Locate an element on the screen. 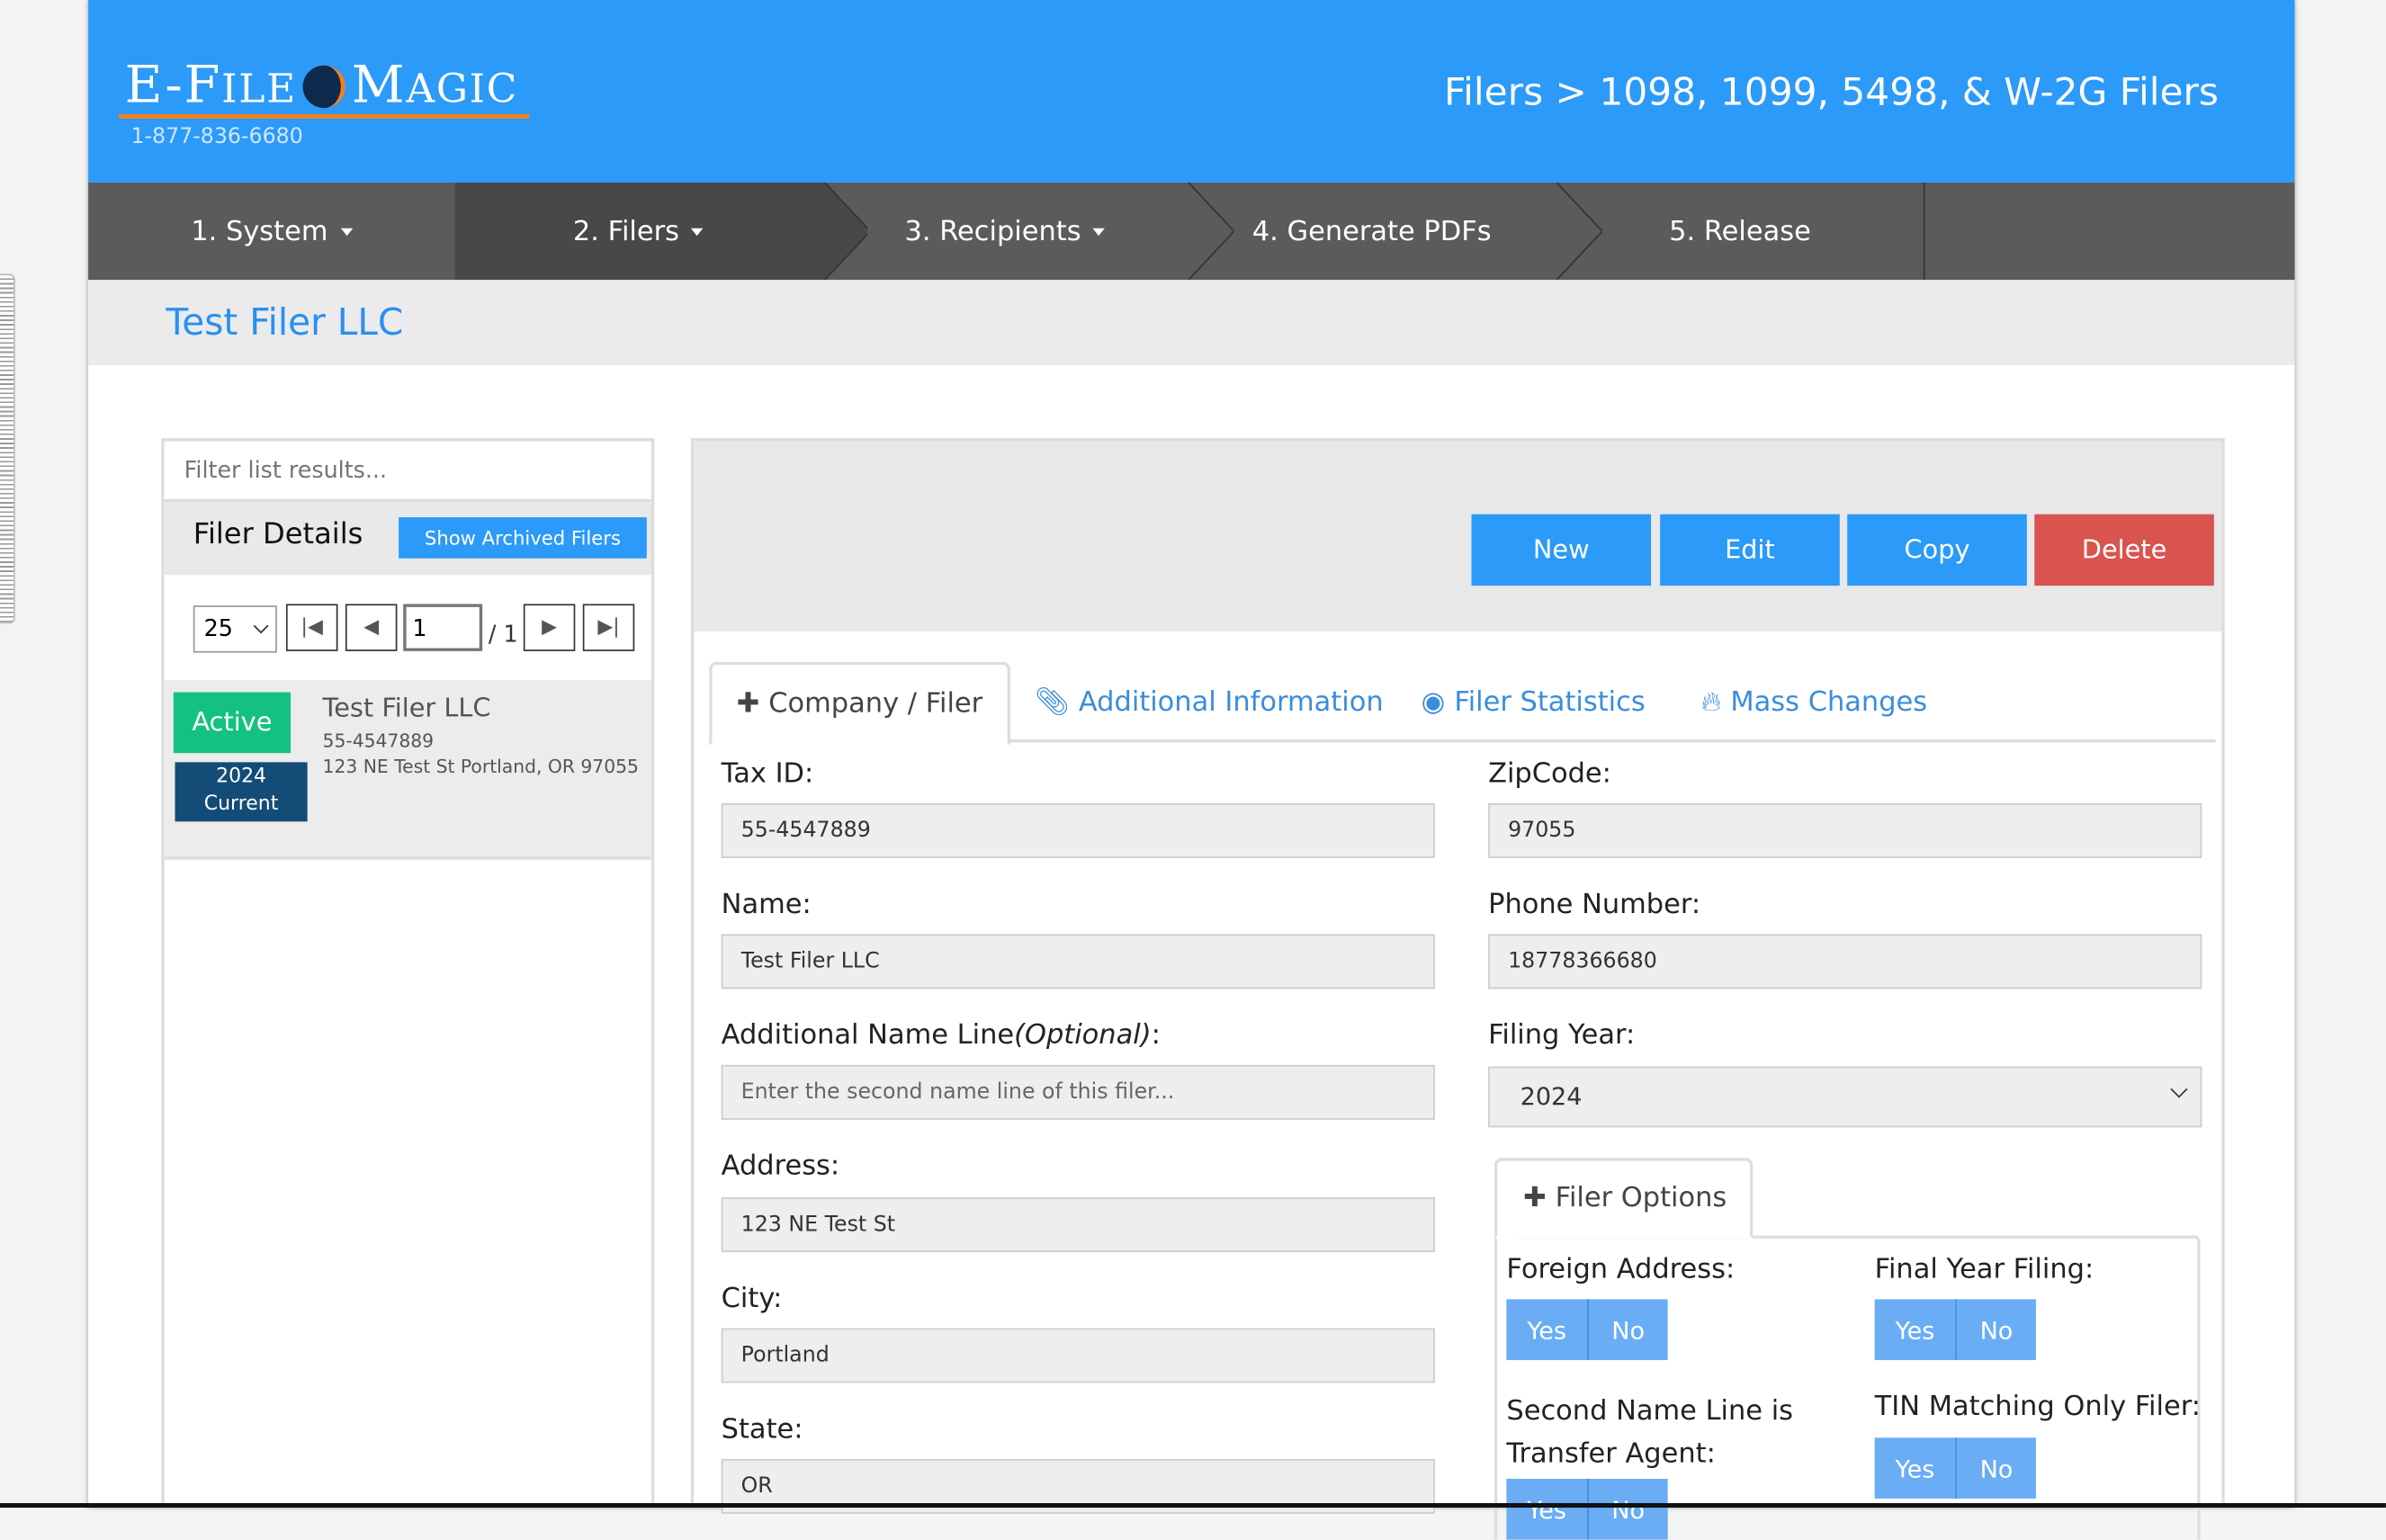 Image resolution: width=2386 pixels, height=1540 pixels. address-input is located at coordinates (1078, 1224).